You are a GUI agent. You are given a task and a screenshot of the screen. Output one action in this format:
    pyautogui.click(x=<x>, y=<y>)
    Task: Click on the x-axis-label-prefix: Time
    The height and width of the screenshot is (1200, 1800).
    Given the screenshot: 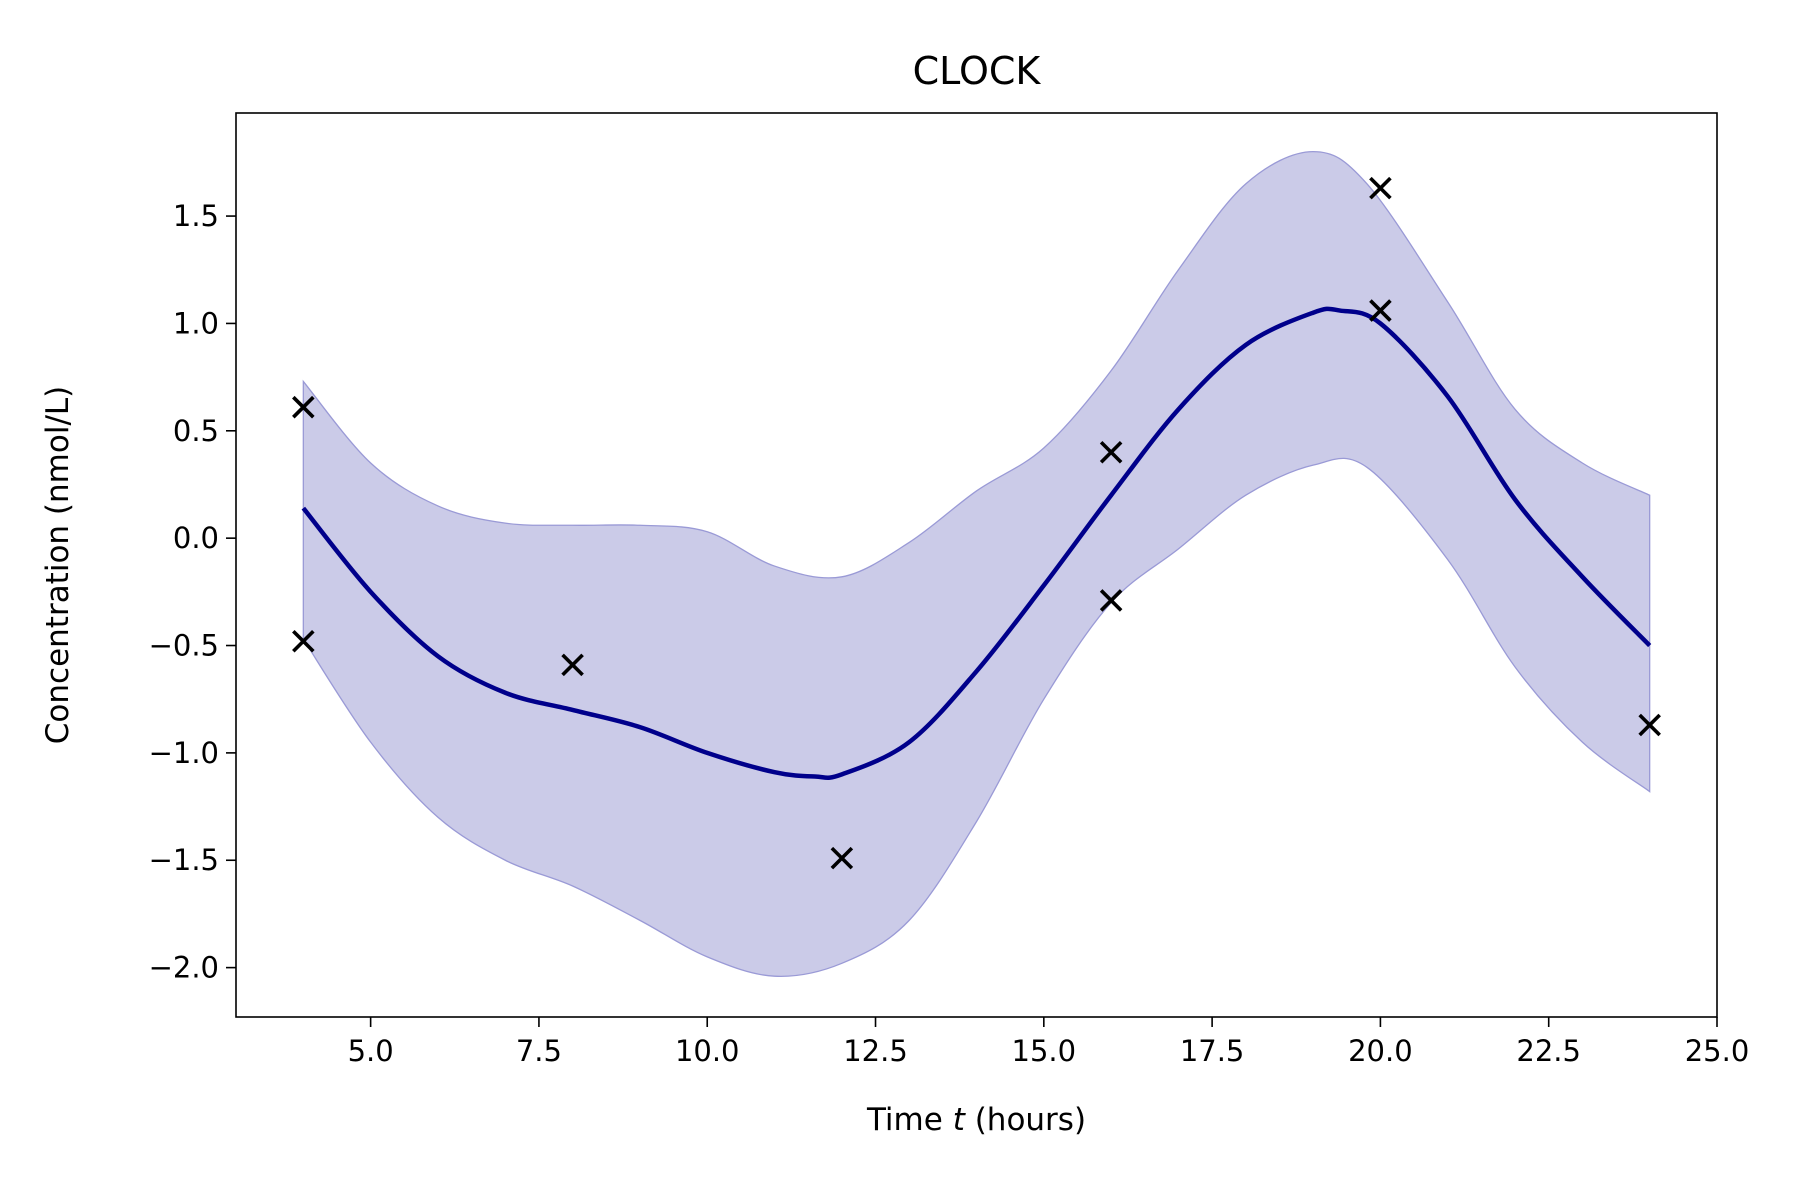 What is the action you would take?
    pyautogui.click(x=909, y=1120)
    